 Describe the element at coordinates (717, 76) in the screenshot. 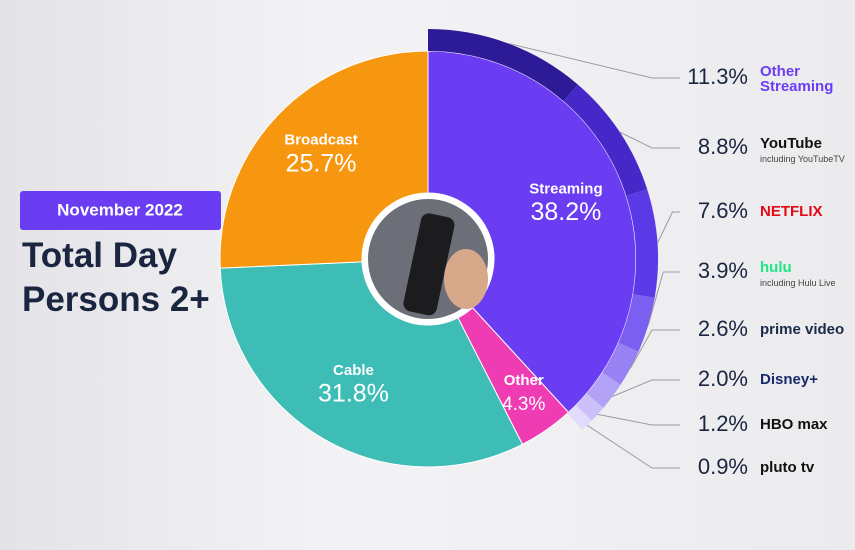

I see `breakdown-value: 11.3%` at that location.